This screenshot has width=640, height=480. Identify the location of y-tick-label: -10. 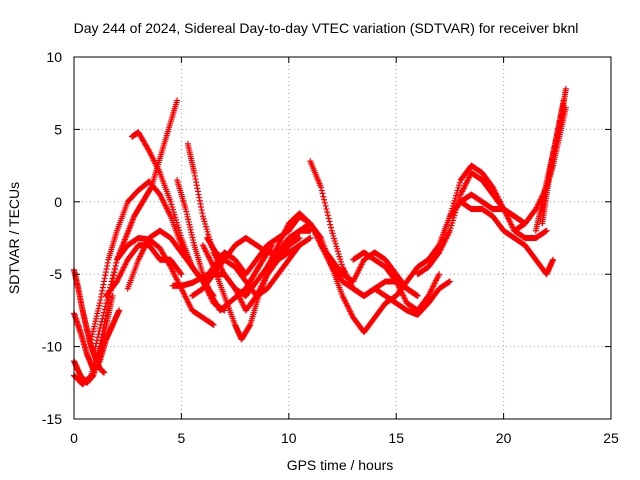
(52, 347).